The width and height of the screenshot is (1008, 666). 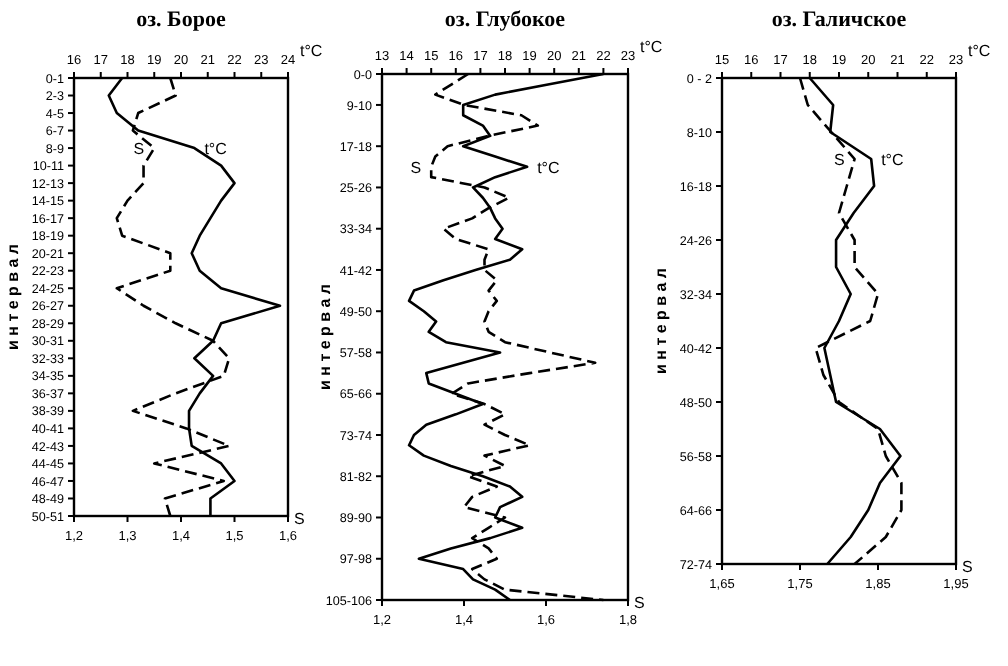 What do you see at coordinates (181, 20) in the screenshot?
I see `chart-title: оз. Борое` at bounding box center [181, 20].